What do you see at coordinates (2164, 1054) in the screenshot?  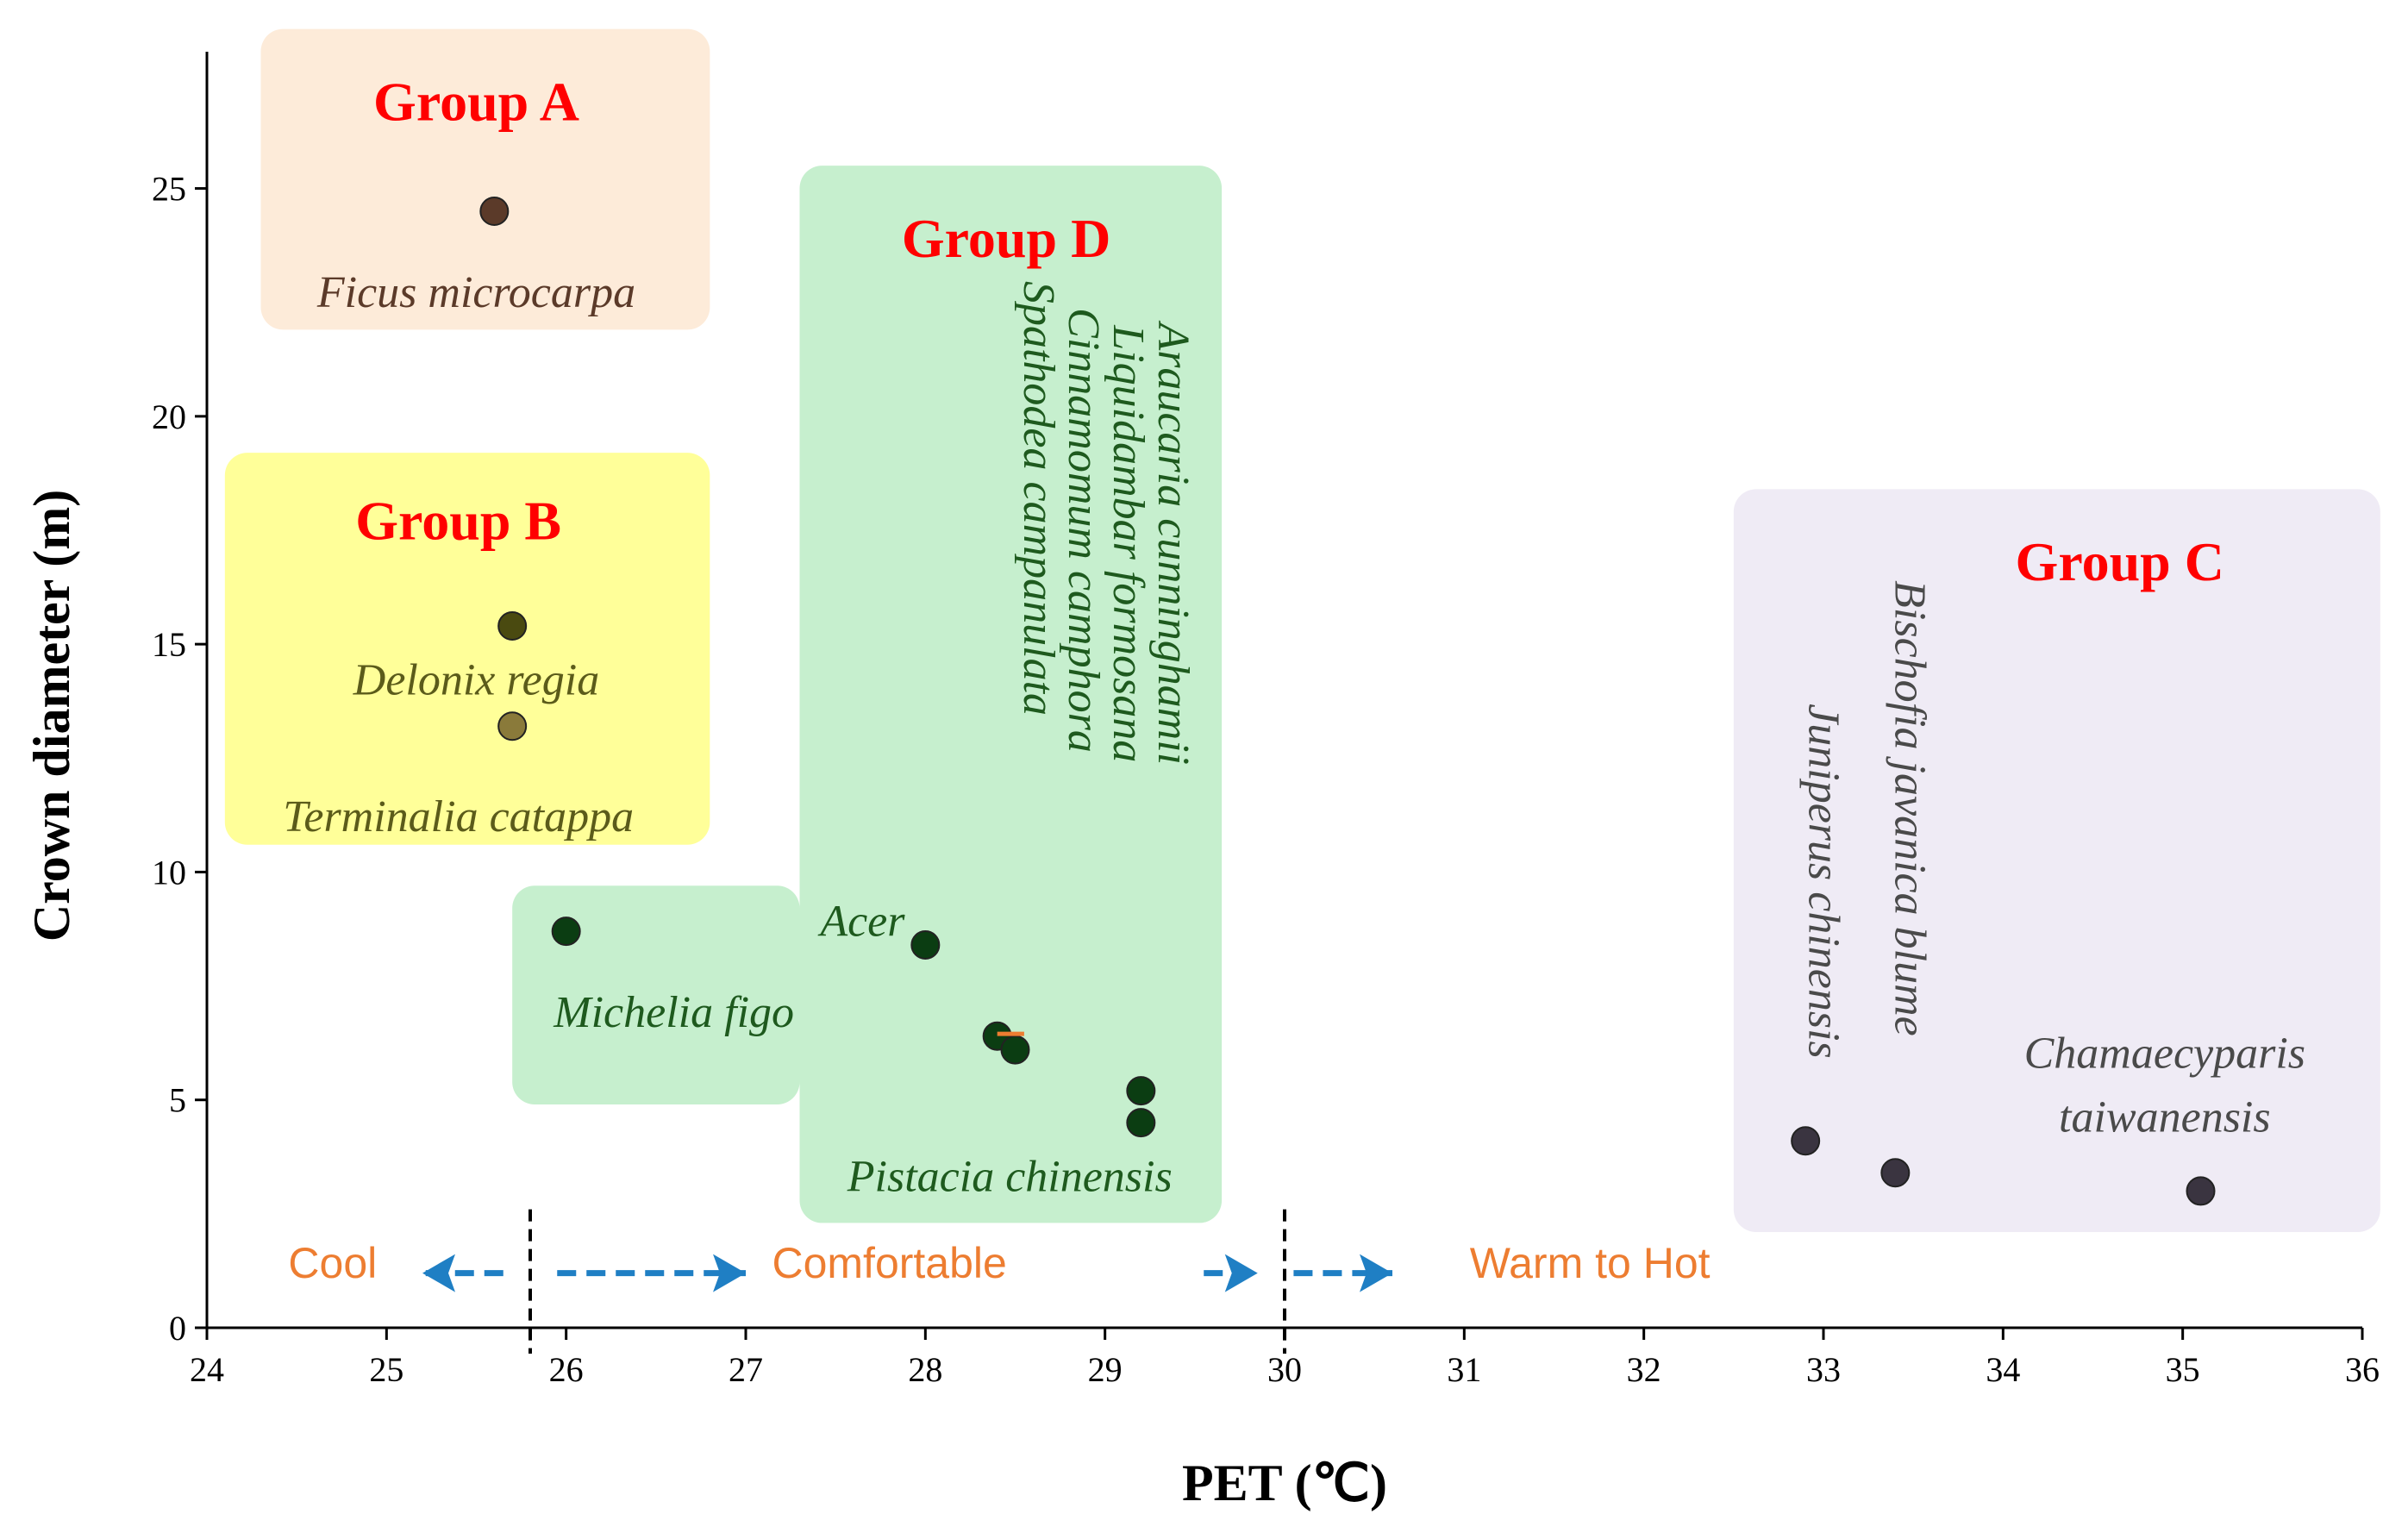 I see `species-label: Chamaecyparis` at bounding box center [2164, 1054].